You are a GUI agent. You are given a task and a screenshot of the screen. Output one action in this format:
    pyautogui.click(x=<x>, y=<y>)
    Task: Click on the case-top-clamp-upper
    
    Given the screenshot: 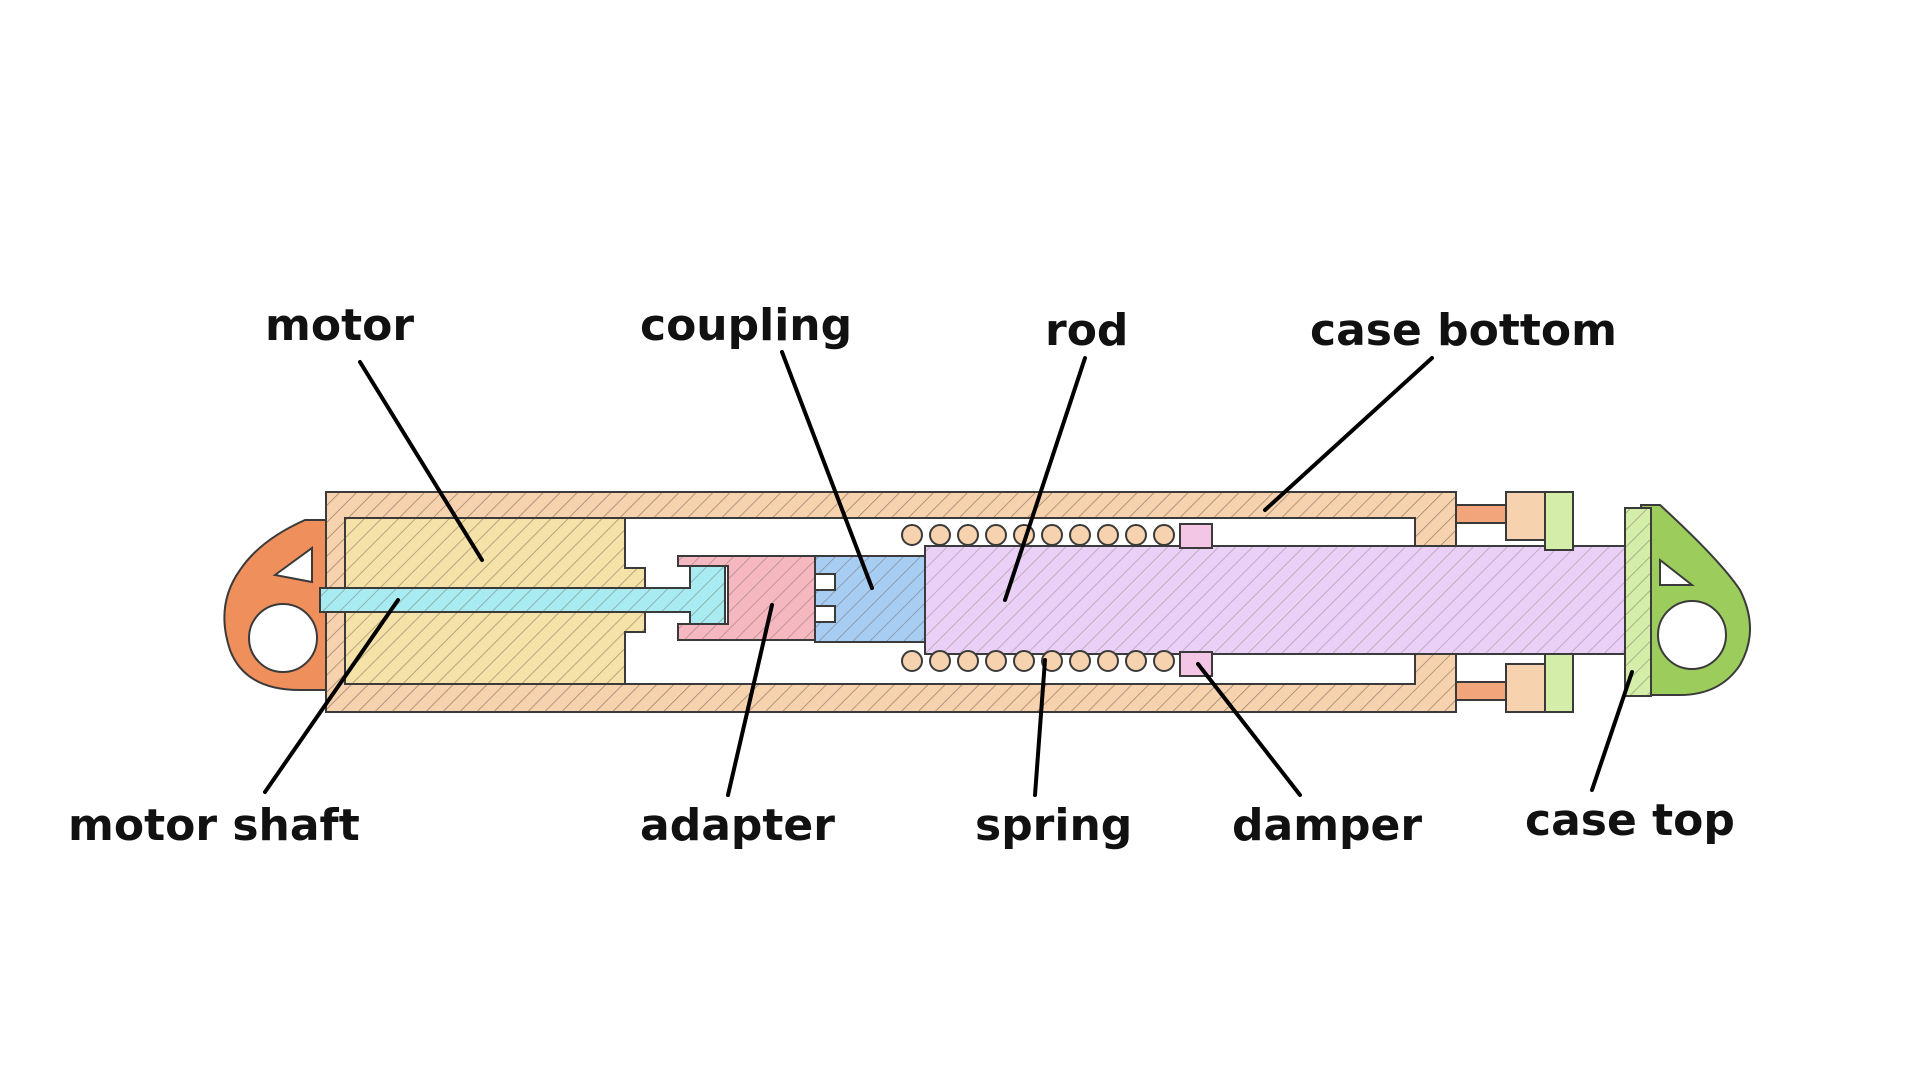 What is the action you would take?
    pyautogui.click(x=1559, y=521)
    